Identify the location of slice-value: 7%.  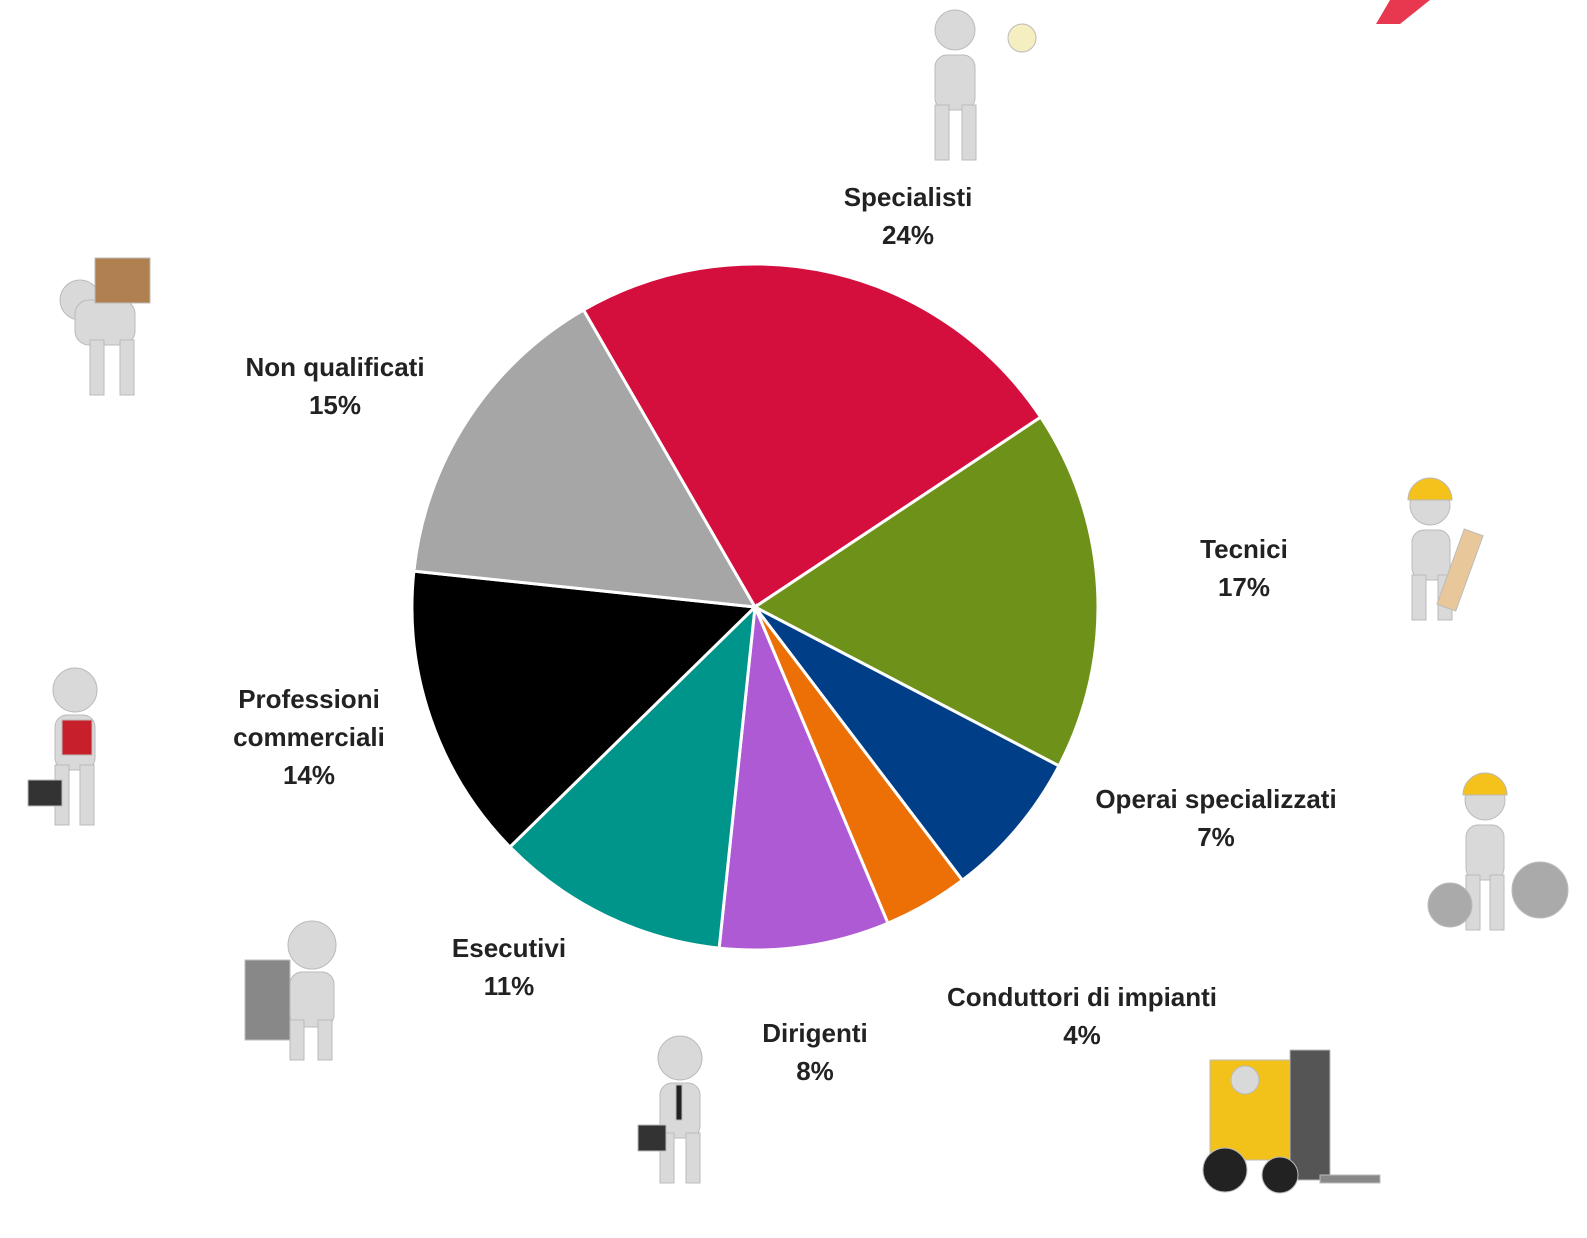
(1216, 837).